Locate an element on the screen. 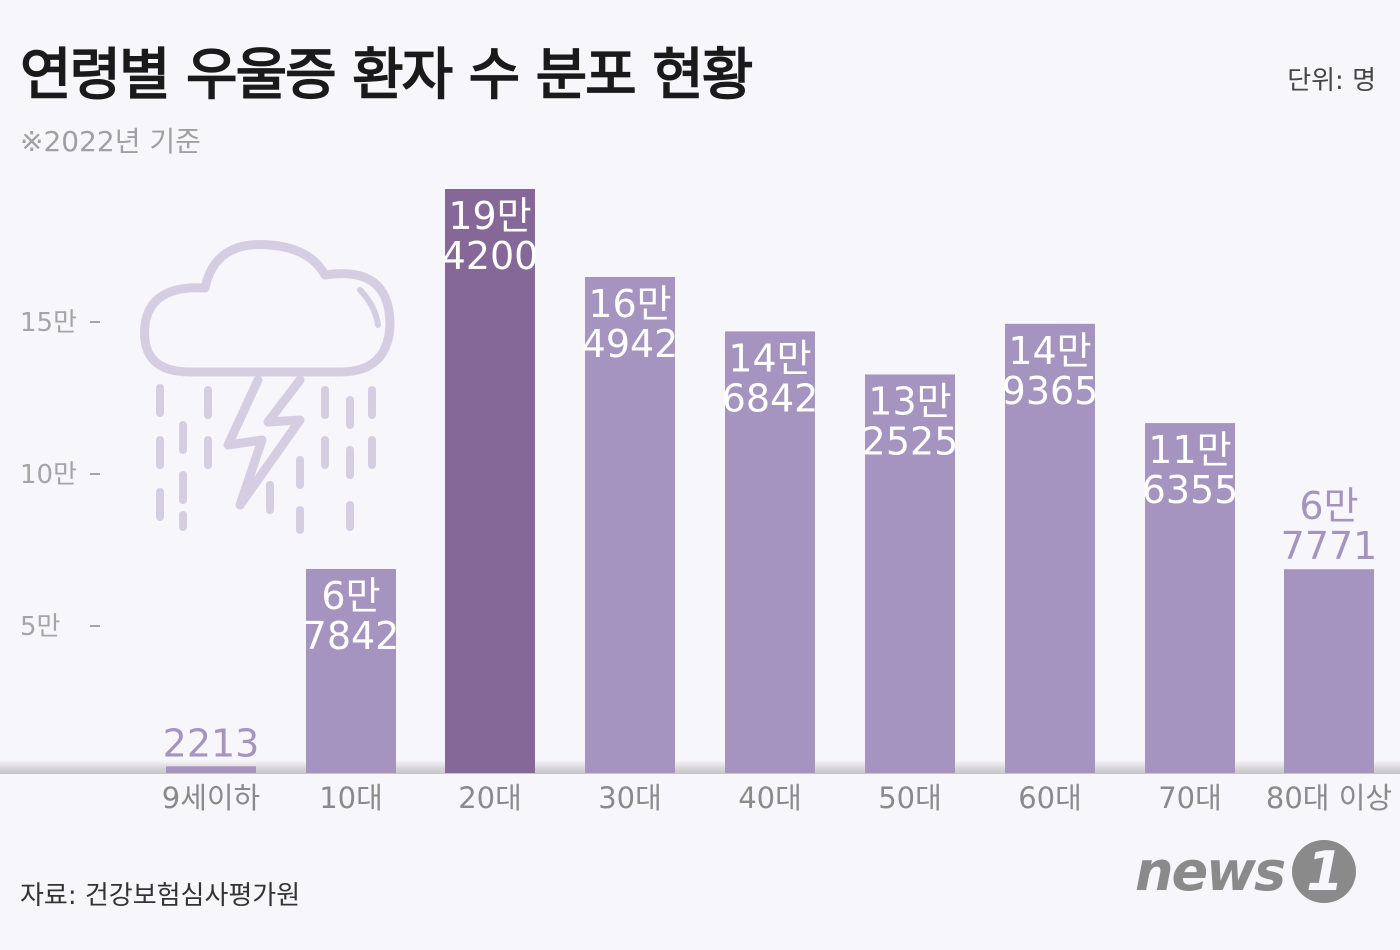 The image size is (1400, 950). bar-20대 is located at coordinates (490, 481).